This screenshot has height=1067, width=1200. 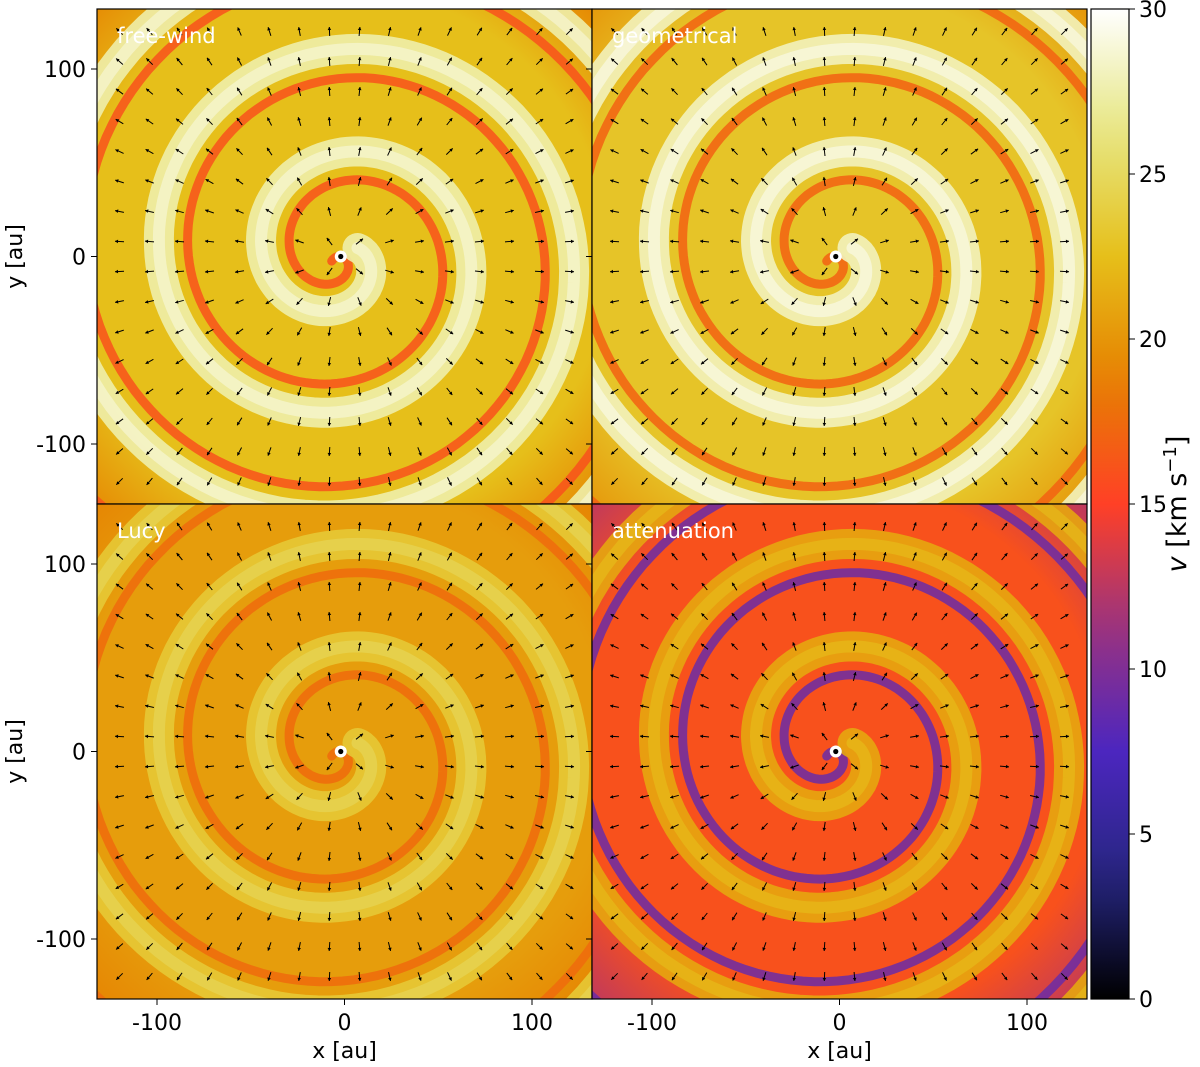 What do you see at coordinates (1146, 835) in the screenshot?
I see `colorbar-tick-label: 5` at bounding box center [1146, 835].